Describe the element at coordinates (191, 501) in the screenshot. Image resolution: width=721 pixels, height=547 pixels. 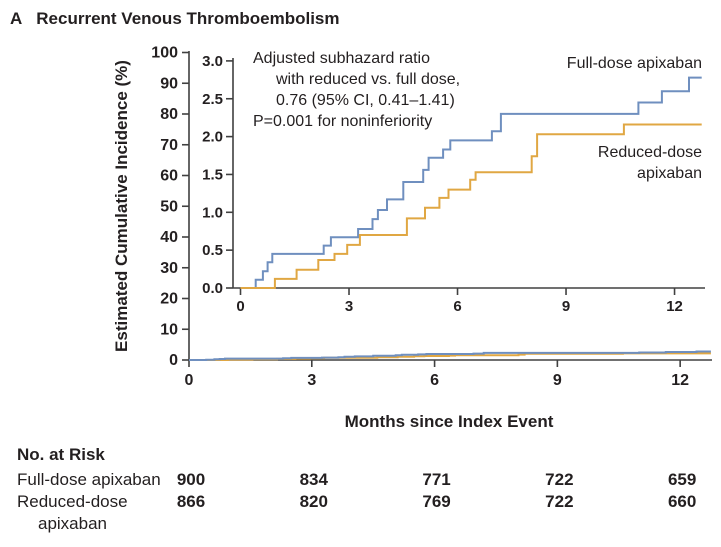
I see `risk-value: 866` at that location.